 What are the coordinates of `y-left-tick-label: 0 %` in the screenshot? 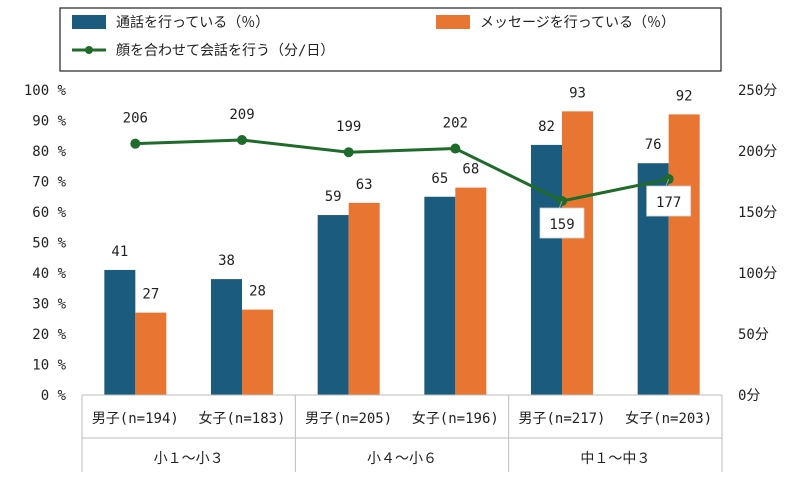 It's located at (54, 396).